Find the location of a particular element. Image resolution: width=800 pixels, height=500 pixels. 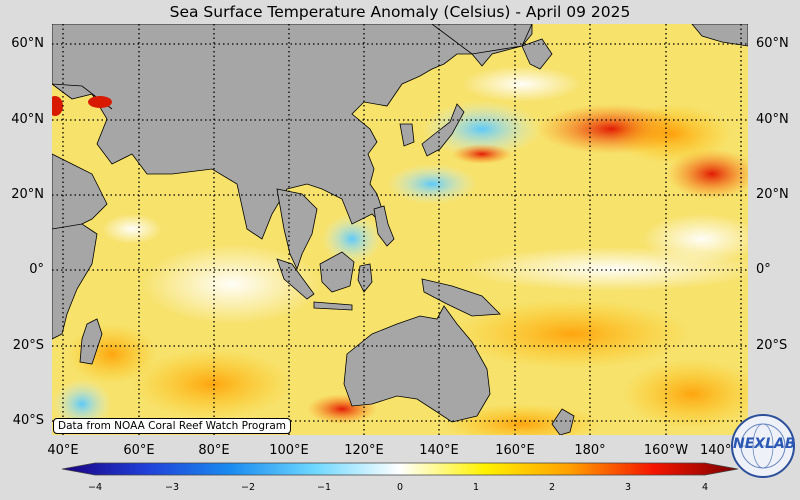

data-credit: Data from NOAA Coral Reef Watch Program is located at coordinates (172, 426).